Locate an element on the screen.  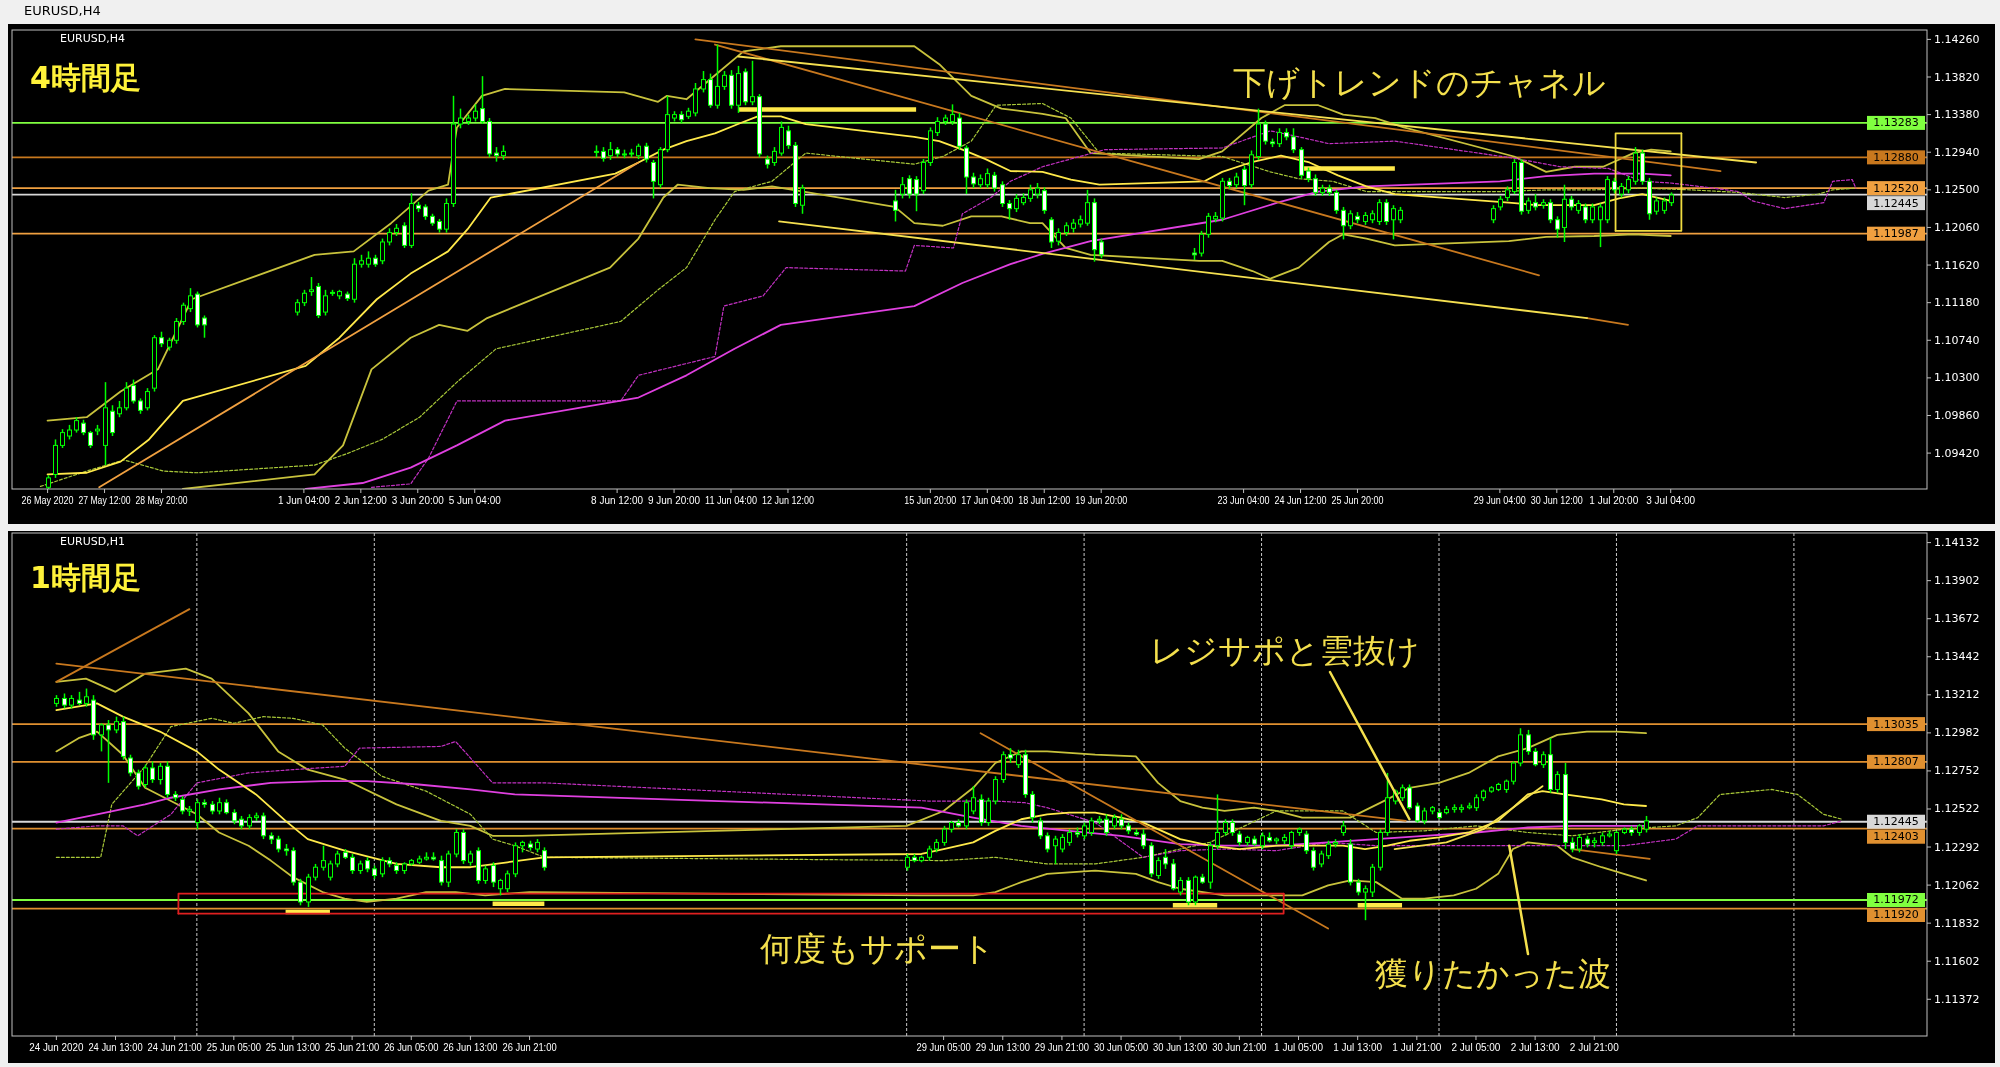
y-tick-label: 1.12752 is located at coordinates (1957, 771).